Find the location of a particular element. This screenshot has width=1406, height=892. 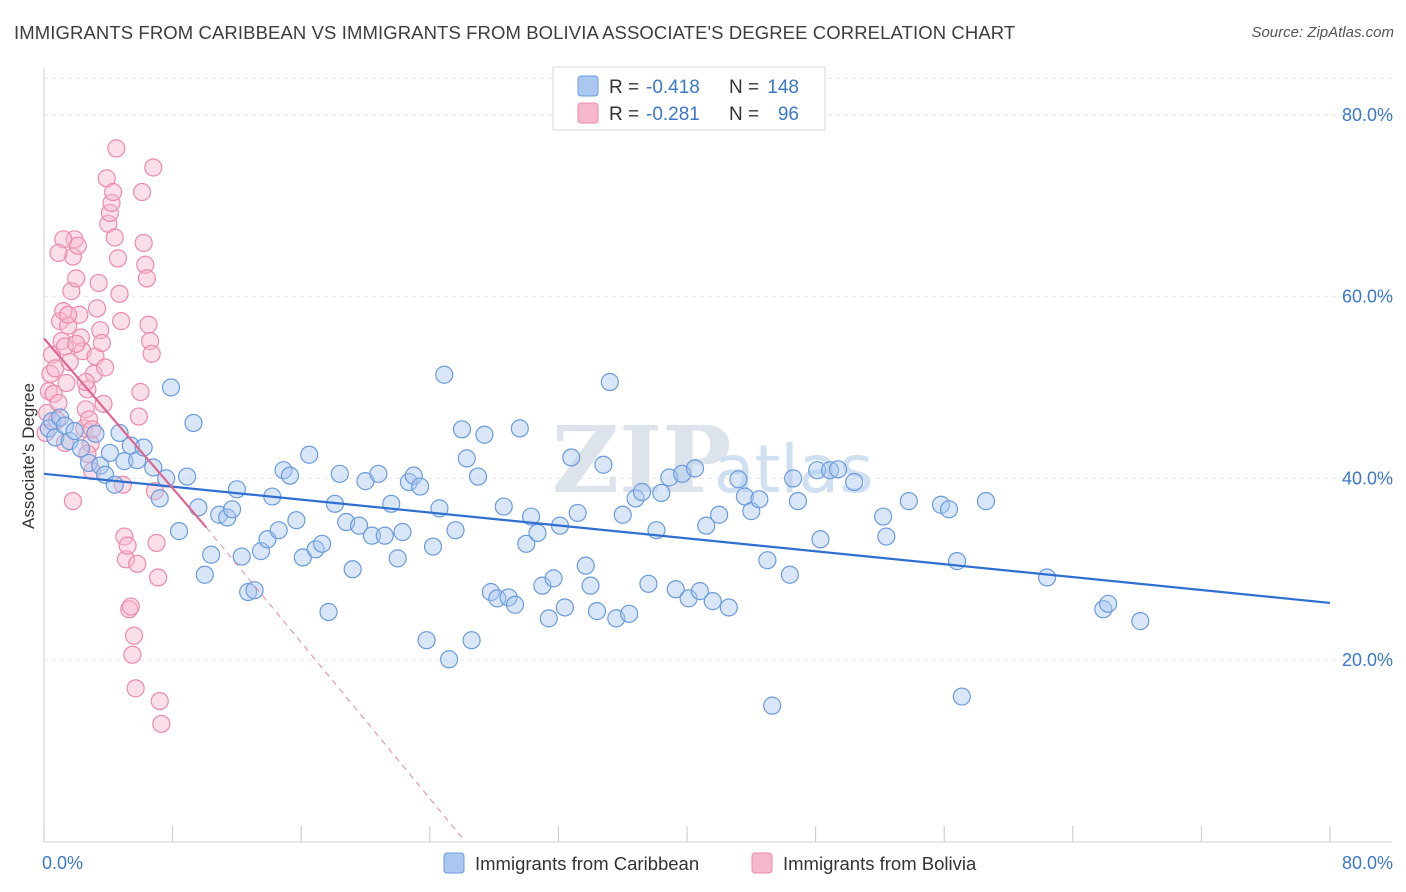

series-bolivia-points is located at coordinates (103, 436).